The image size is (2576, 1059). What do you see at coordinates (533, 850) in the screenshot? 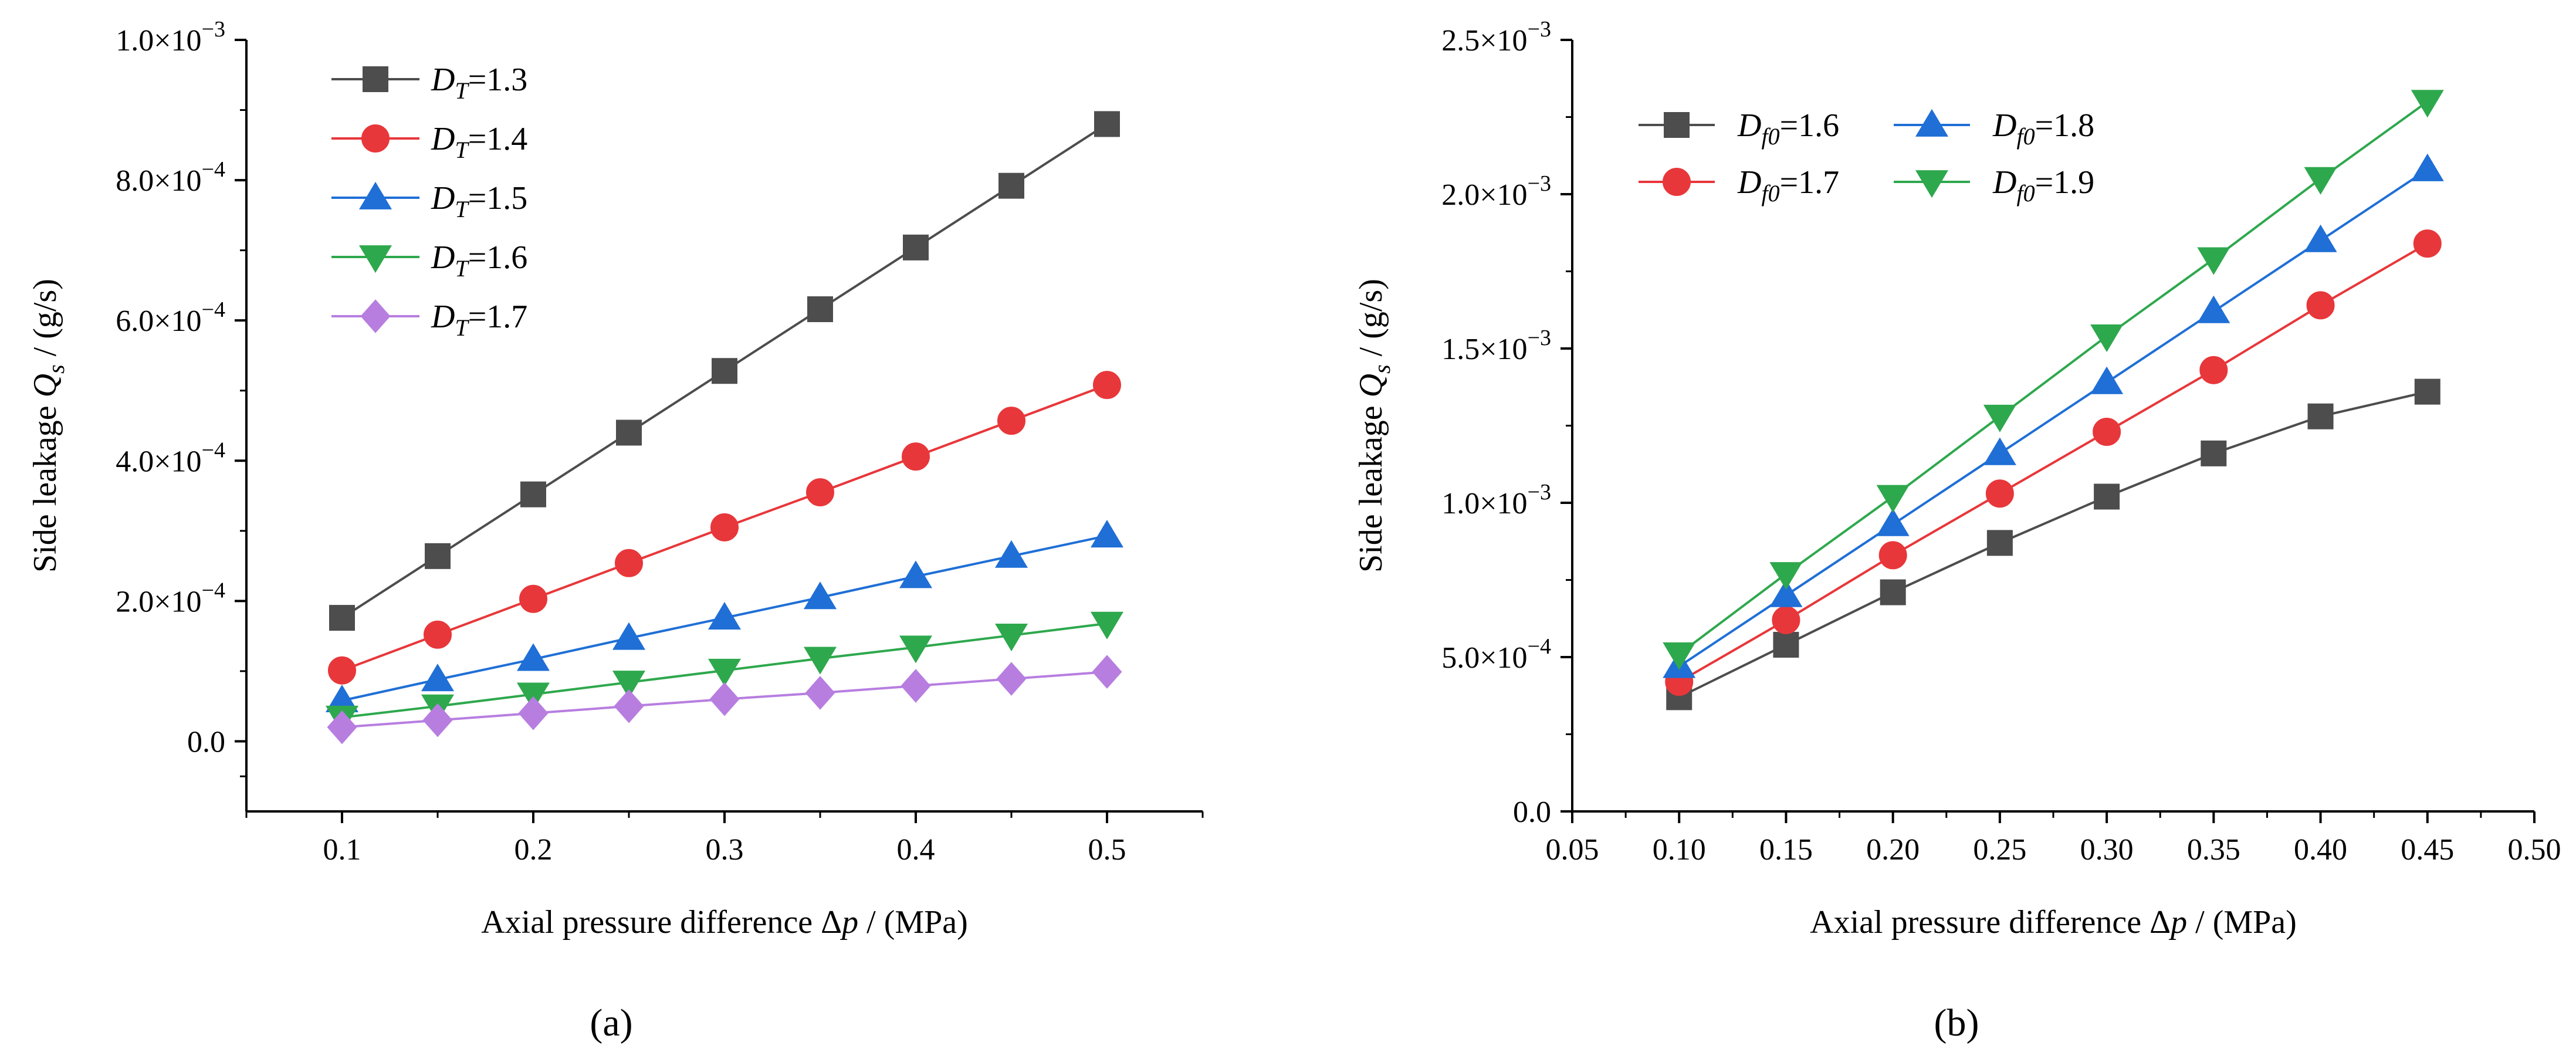
I see `x-tick-label: 0.2` at bounding box center [533, 850].